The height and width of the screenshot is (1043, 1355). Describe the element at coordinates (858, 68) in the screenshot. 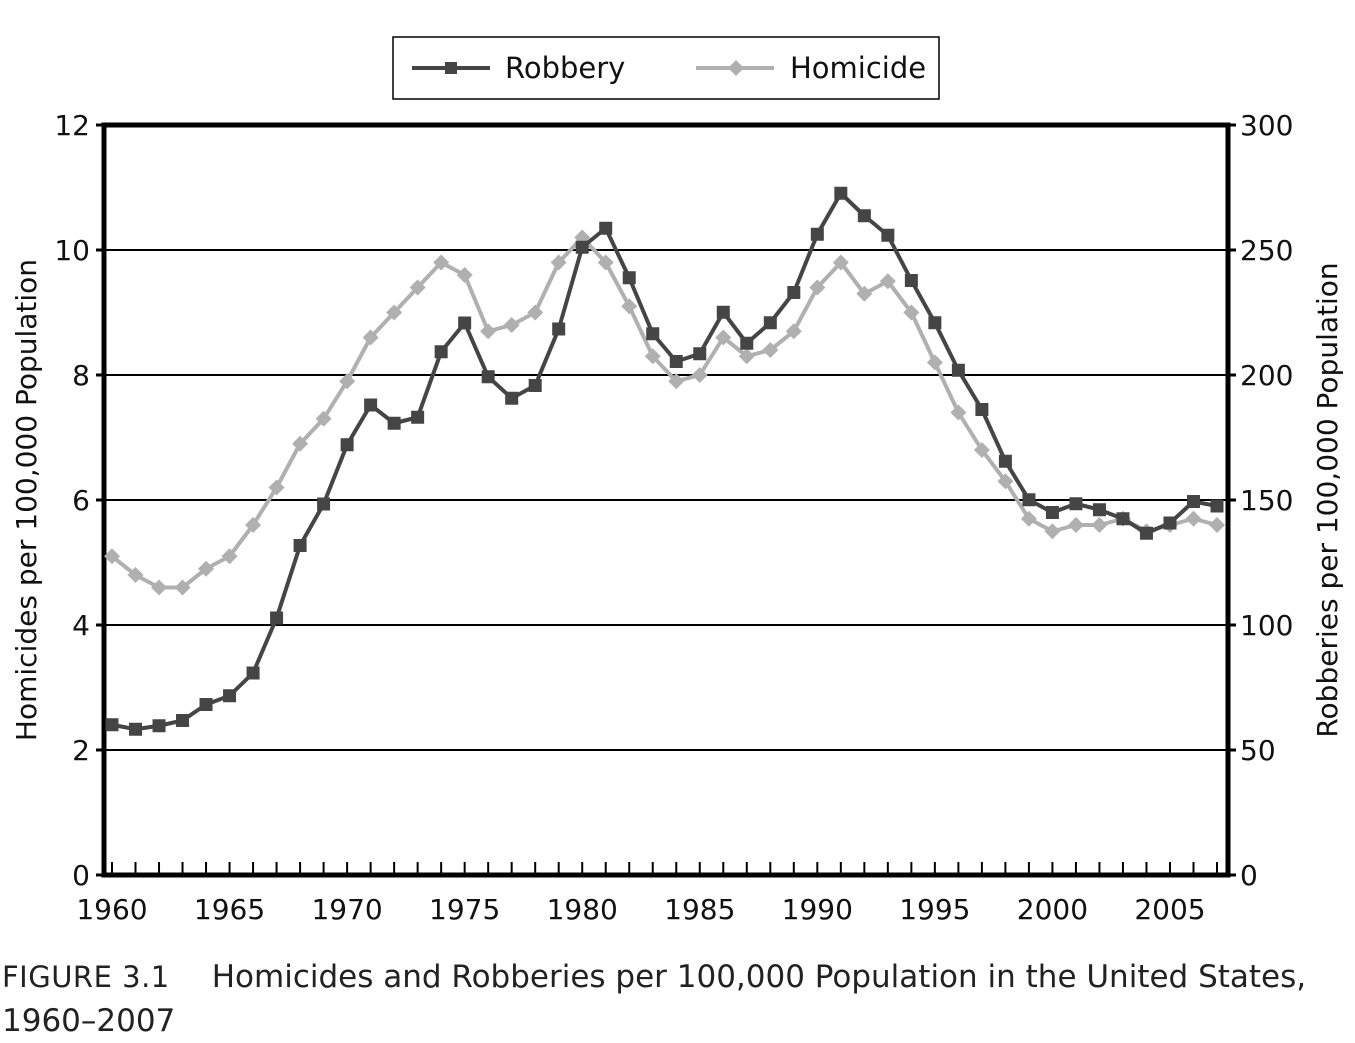

I see `legend-homicide-label: Homicide` at that location.